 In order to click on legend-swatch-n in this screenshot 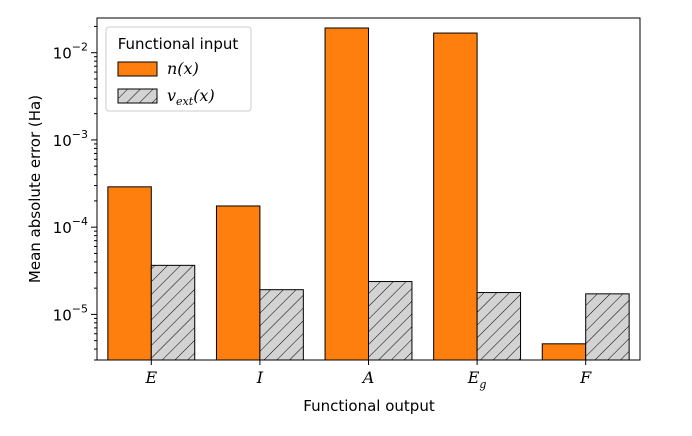, I will do `click(137, 69)`.